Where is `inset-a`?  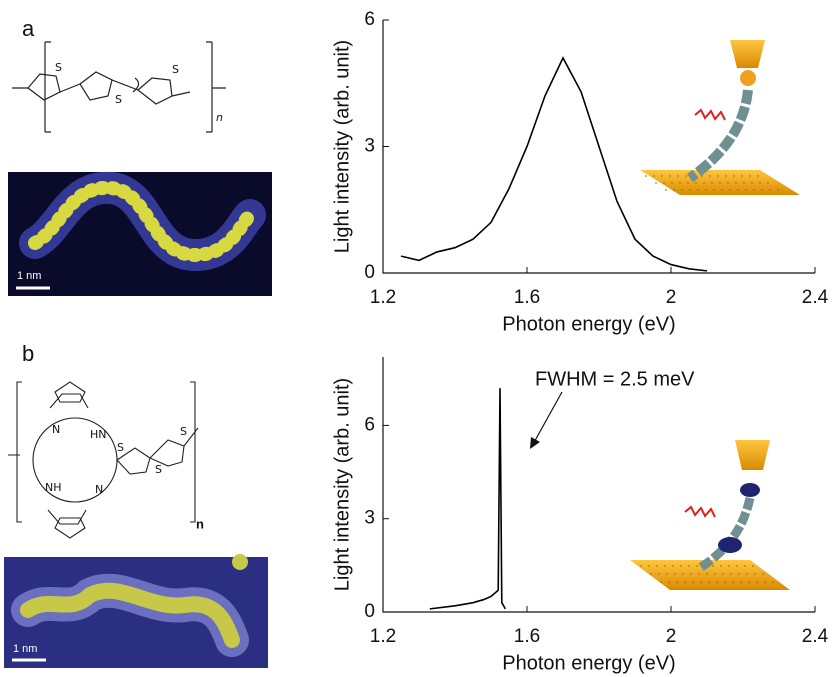 inset-a is located at coordinates (720, 117).